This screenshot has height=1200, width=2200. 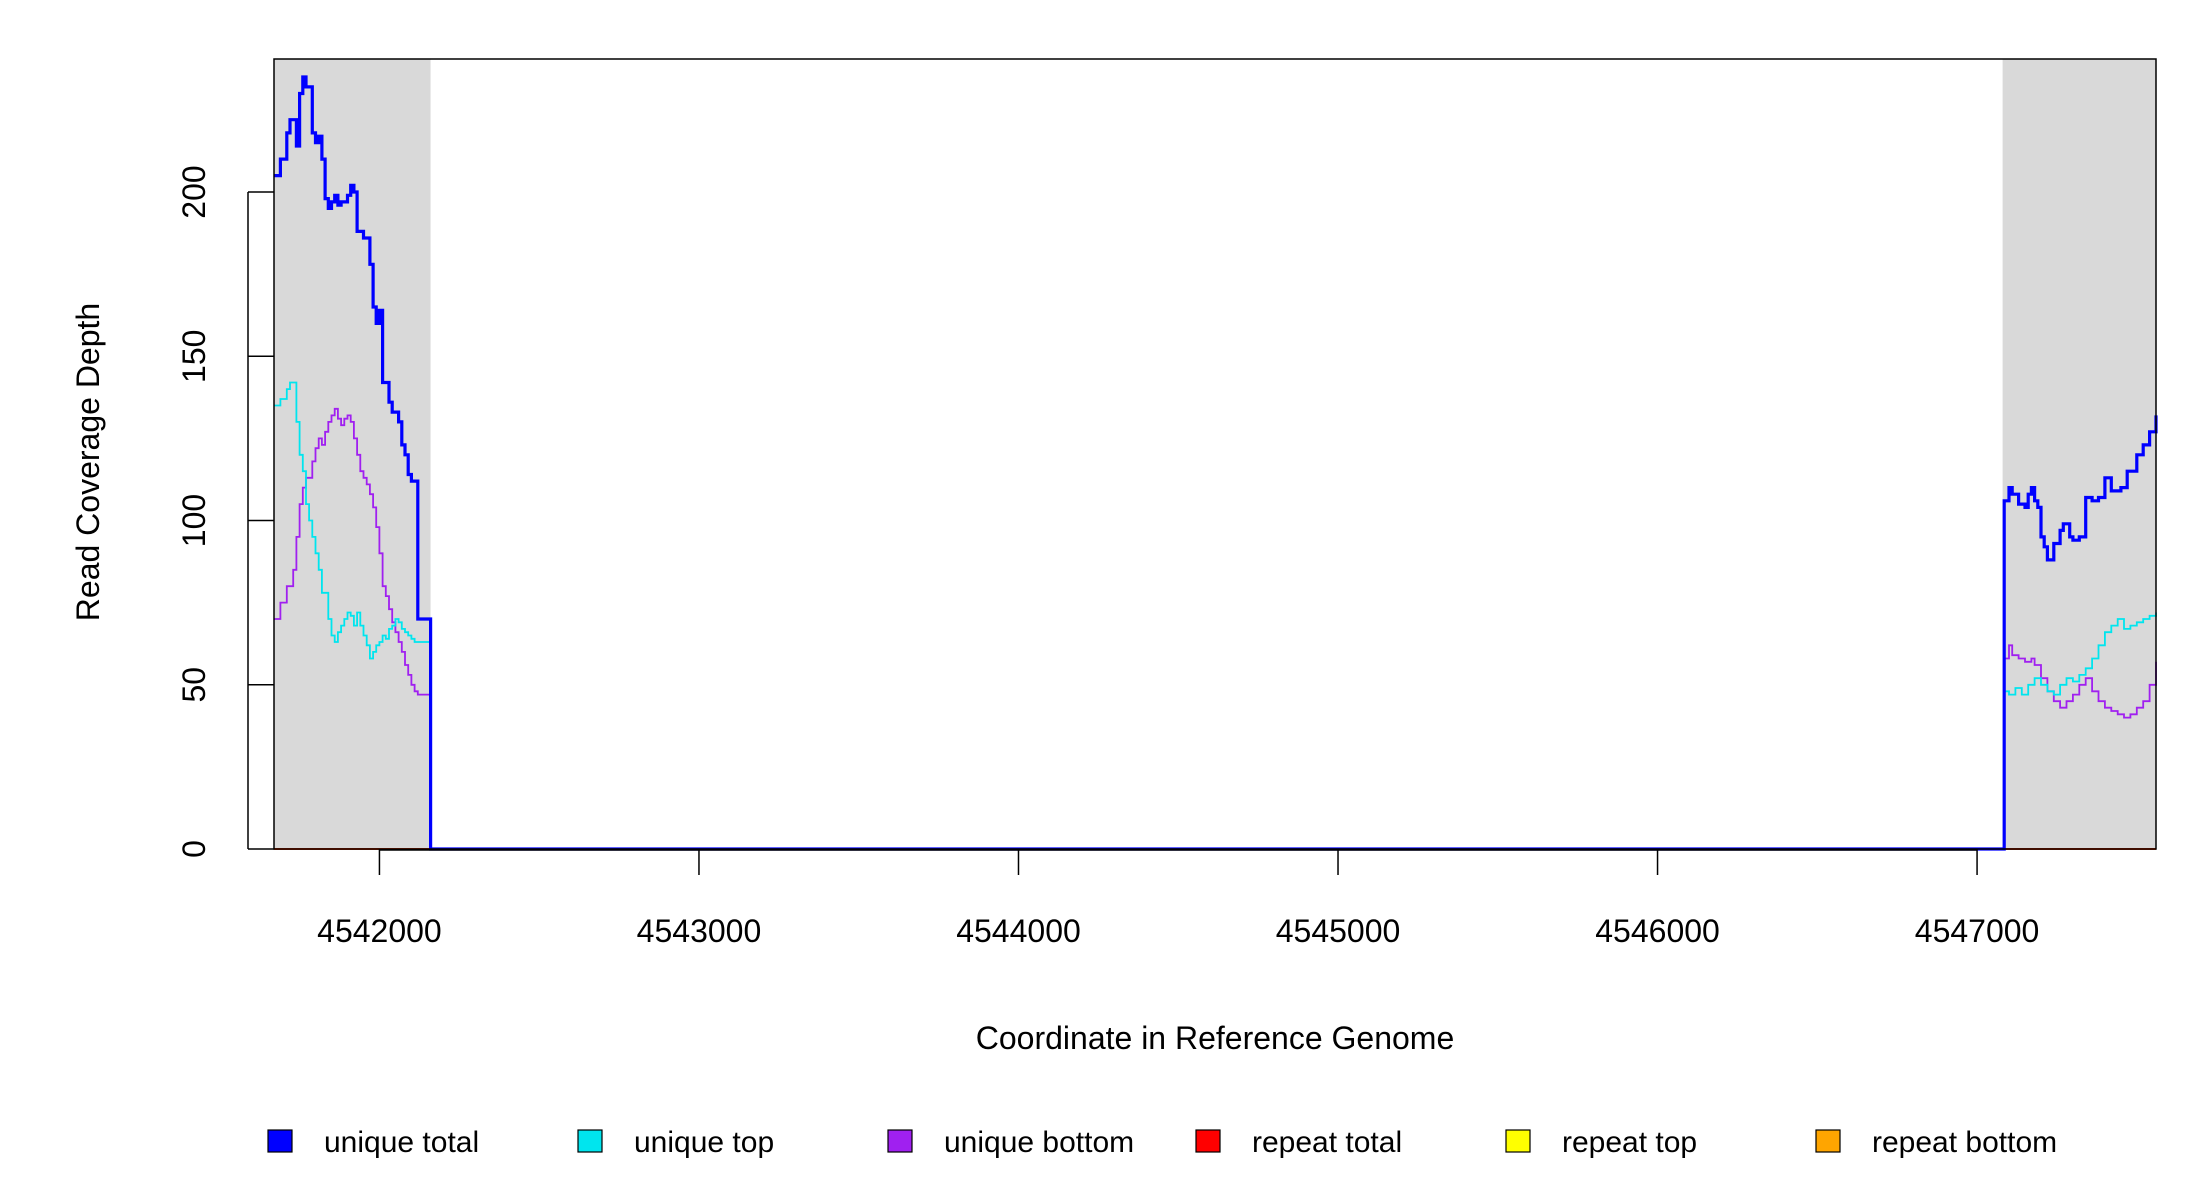 I want to click on legend-label: repeat total, so click(x=1327, y=1142).